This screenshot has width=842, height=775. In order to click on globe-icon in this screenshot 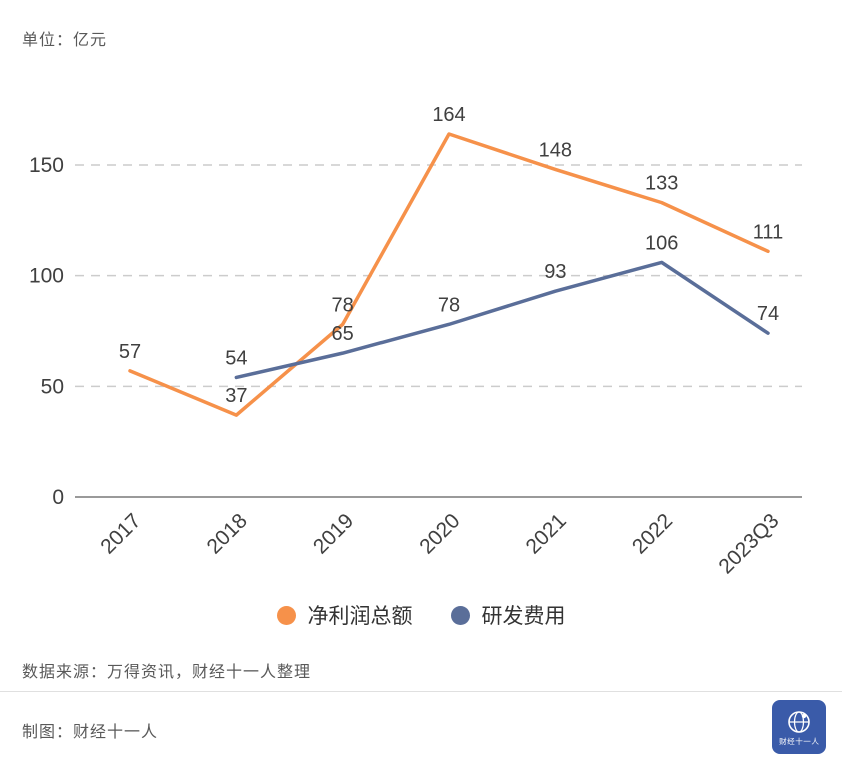, I will do `click(799, 722)`.